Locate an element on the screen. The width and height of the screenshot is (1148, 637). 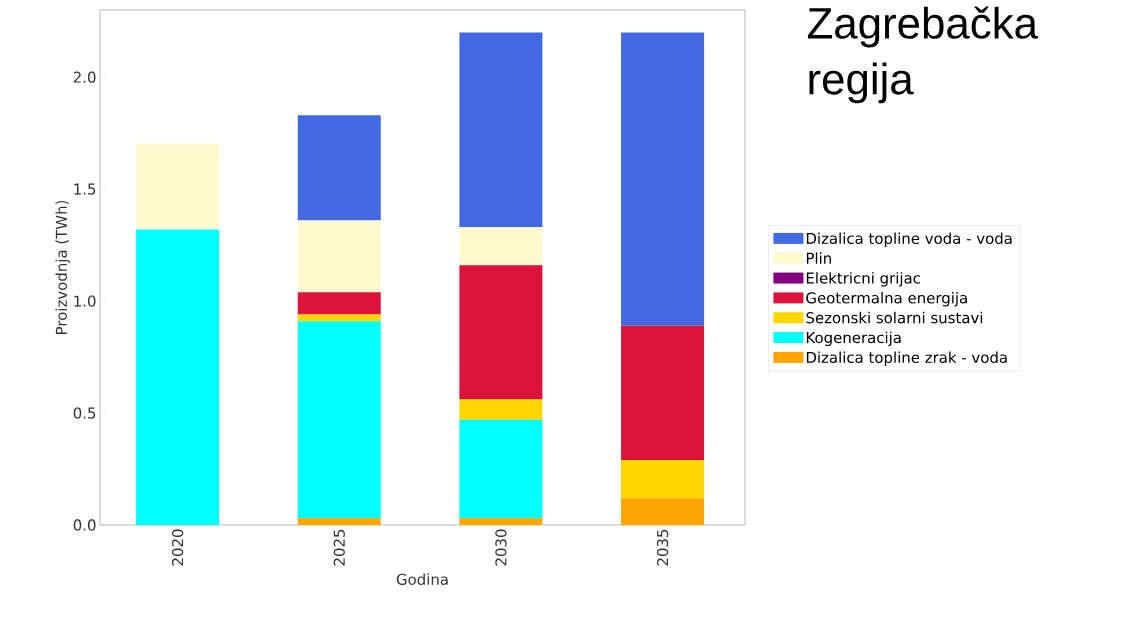
x-axis-title: Godina is located at coordinates (422, 579).